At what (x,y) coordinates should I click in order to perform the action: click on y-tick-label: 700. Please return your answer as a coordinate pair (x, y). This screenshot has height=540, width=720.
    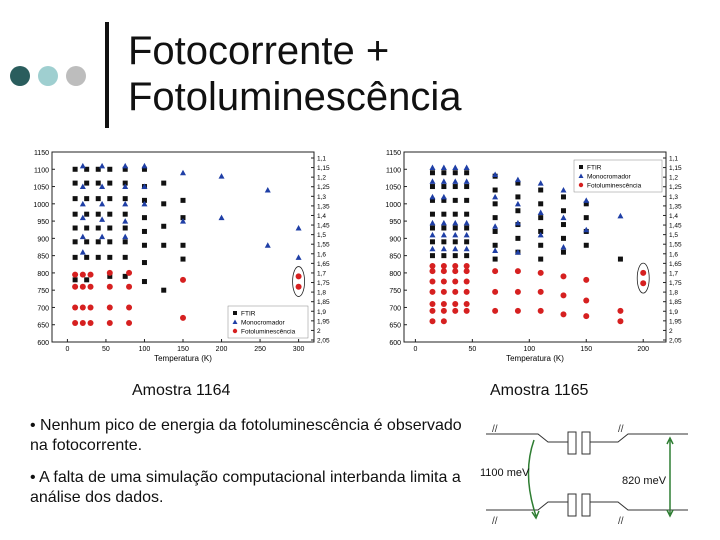
    Looking at the image, I should click on (43, 308).